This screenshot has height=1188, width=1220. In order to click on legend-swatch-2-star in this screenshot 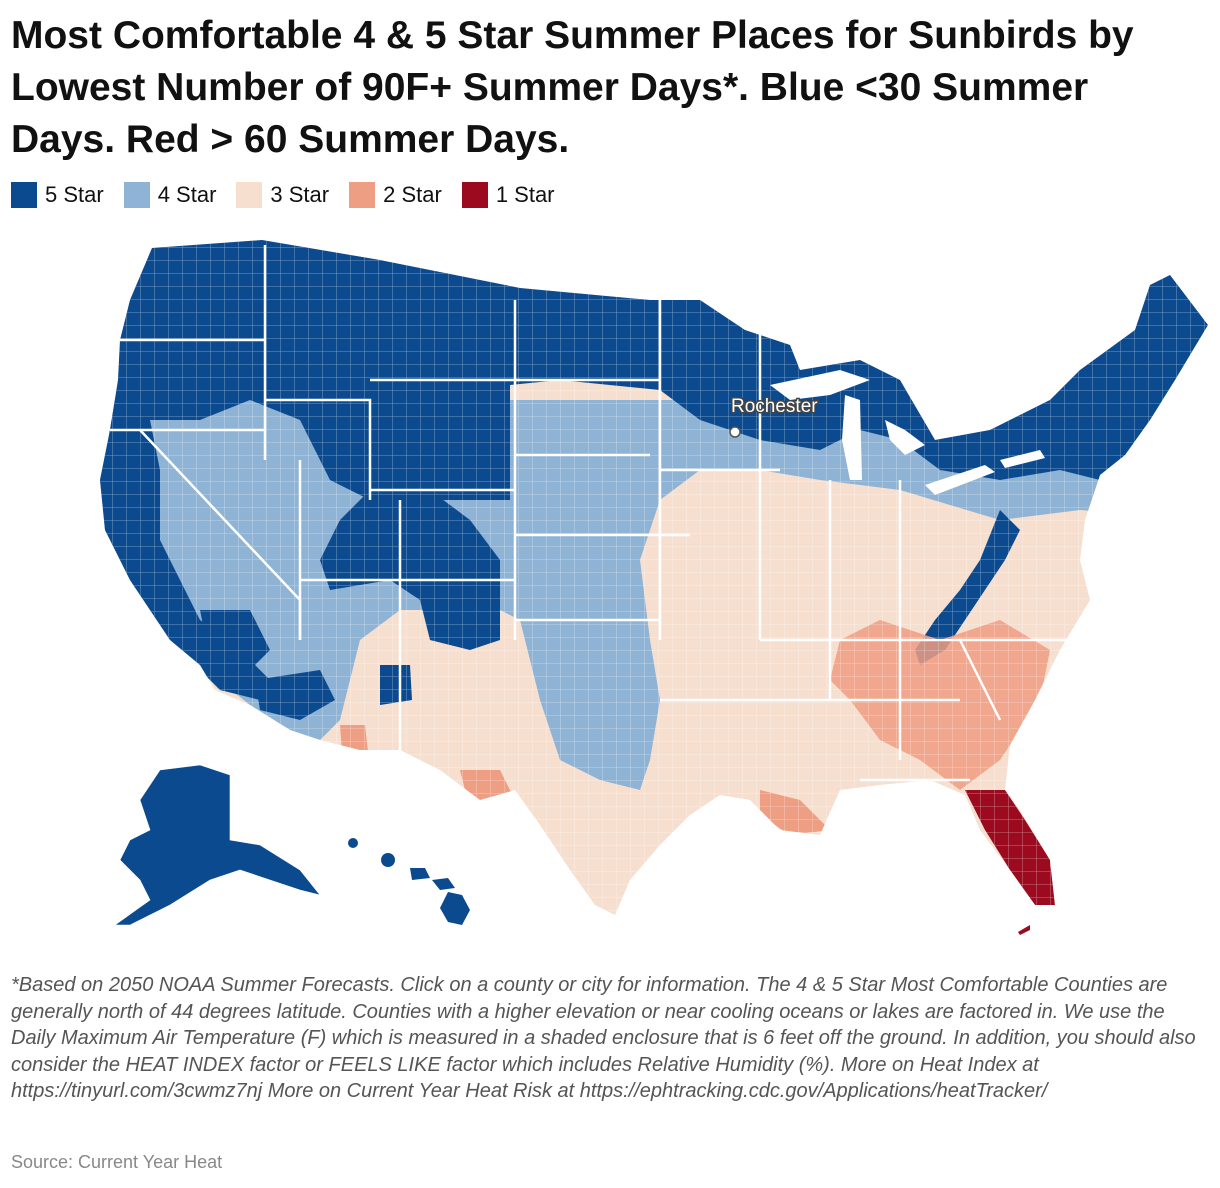, I will do `click(362, 195)`.